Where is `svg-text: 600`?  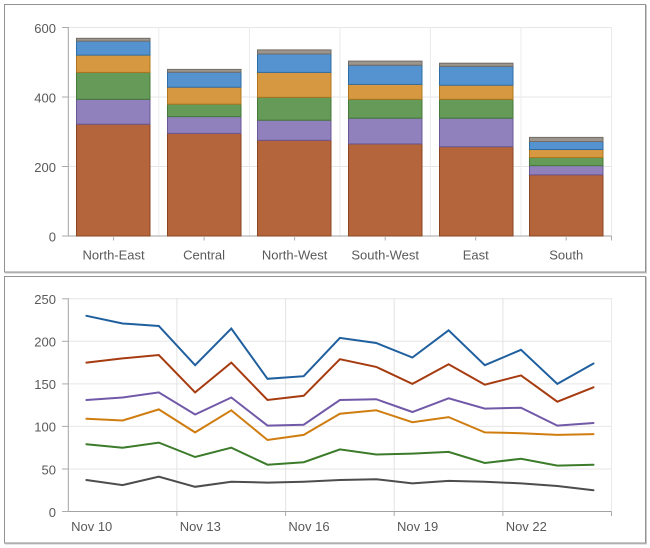 svg-text: 600 is located at coordinates (45, 28).